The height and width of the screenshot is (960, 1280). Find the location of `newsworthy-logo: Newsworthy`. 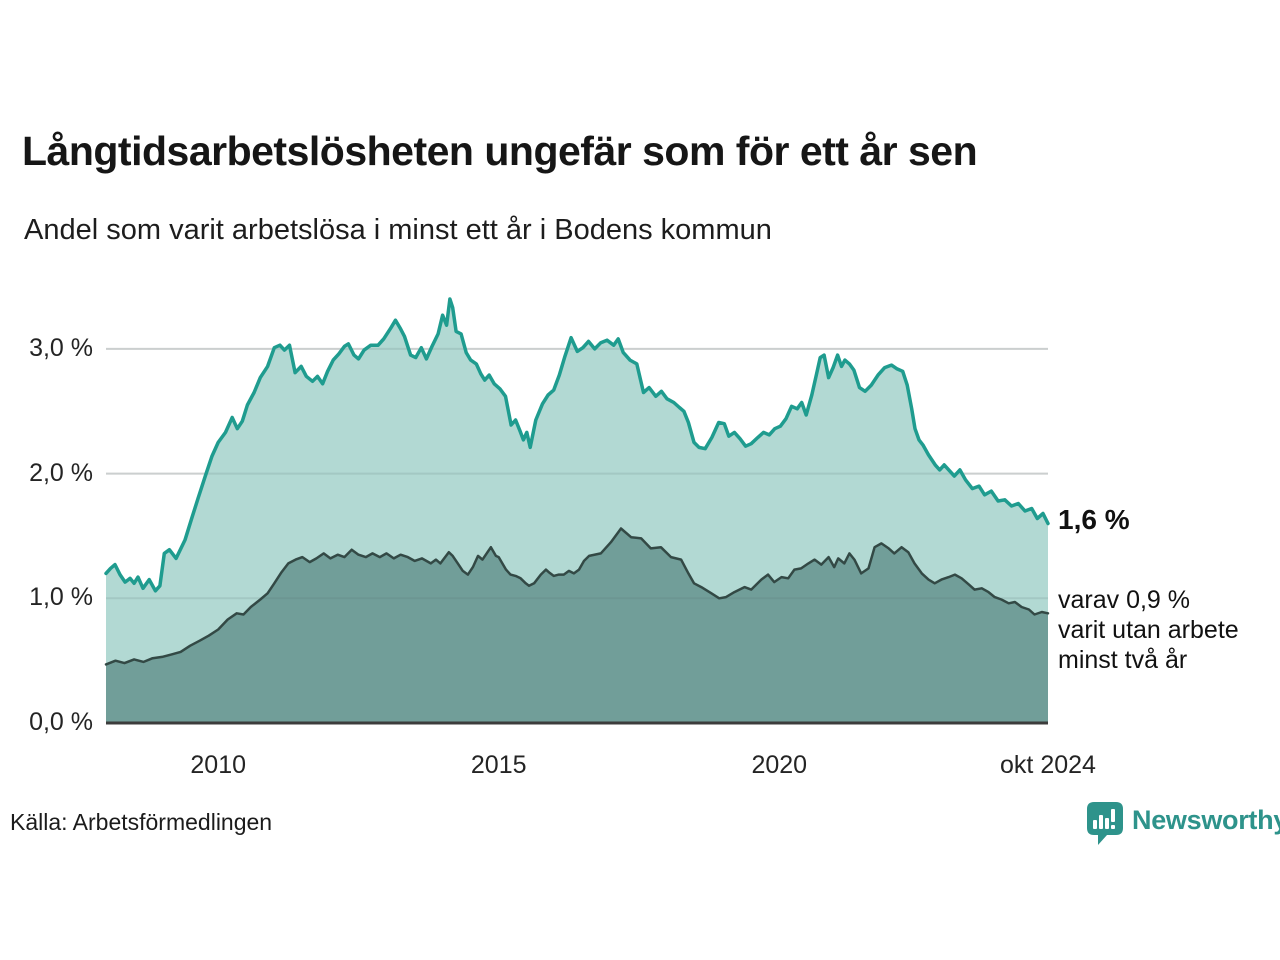

newsworthy-logo: Newsworthy is located at coordinates (1183, 824).